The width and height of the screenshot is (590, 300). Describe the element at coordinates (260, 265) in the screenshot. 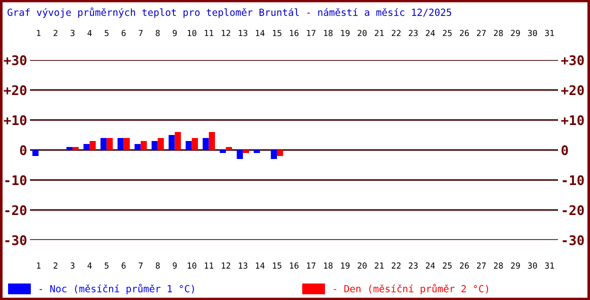

I see `x-tick-label: 14` at that location.